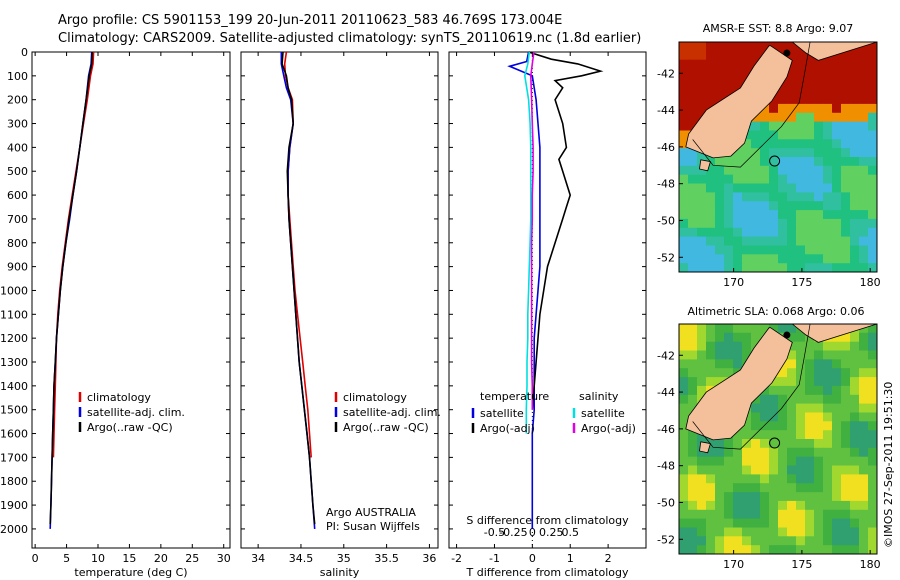 The image size is (900, 580). I want to click on legend-label: satellite-adj. clim., so click(392, 412).